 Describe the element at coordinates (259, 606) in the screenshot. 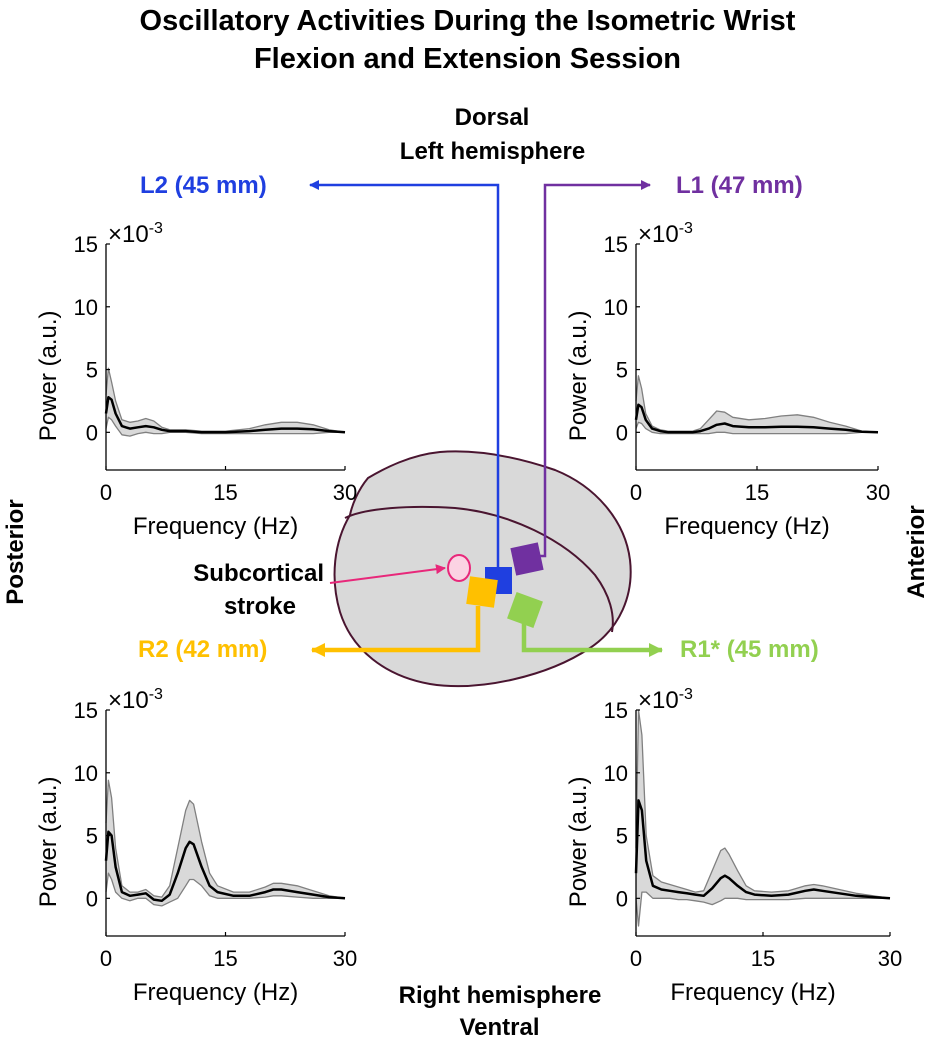

I see `stroke-label-line-2: stroke` at that location.